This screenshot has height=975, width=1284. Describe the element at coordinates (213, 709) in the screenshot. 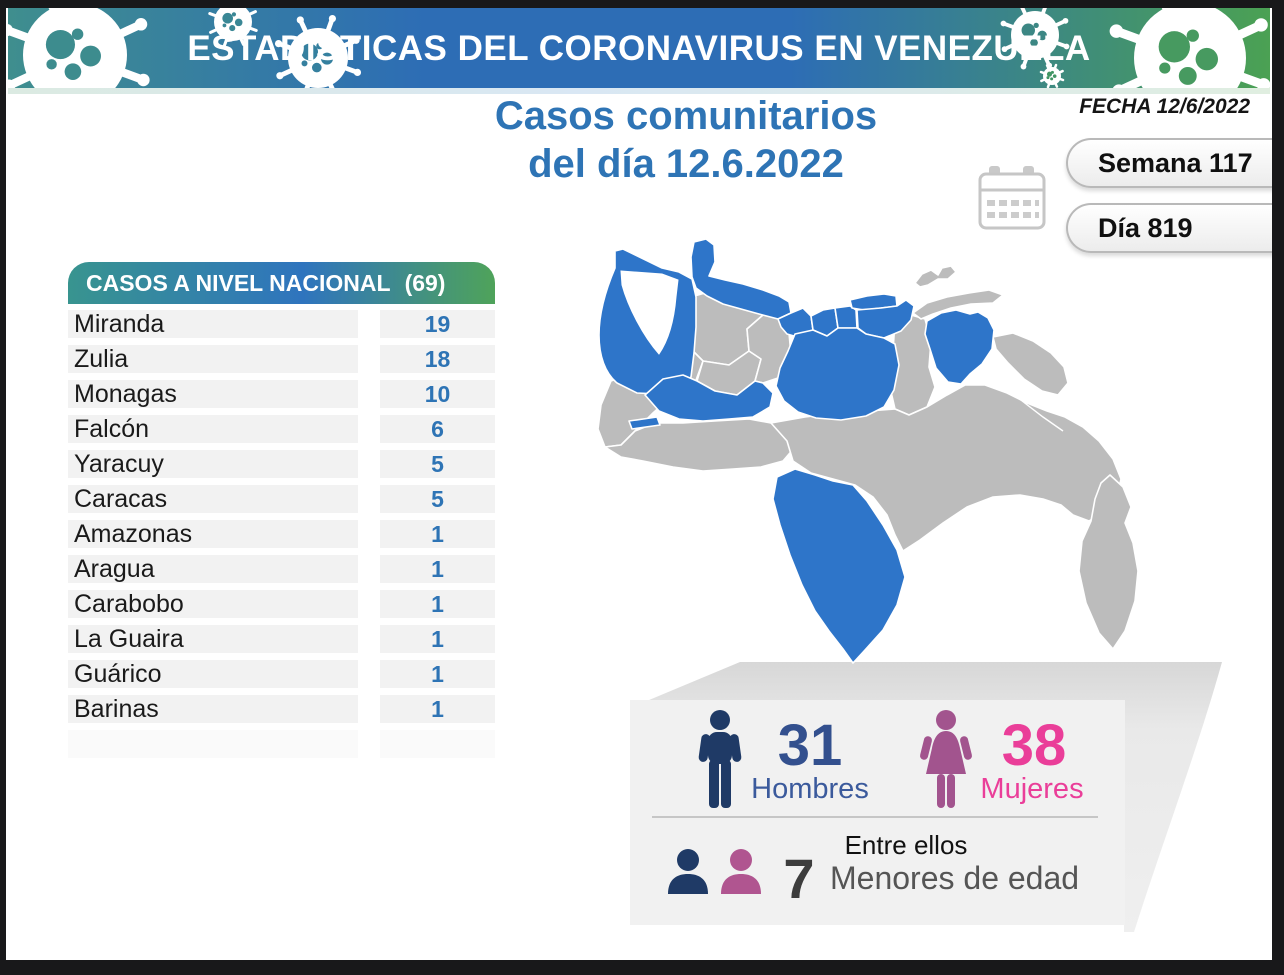

I see `table-row-state: Barinas` at that location.